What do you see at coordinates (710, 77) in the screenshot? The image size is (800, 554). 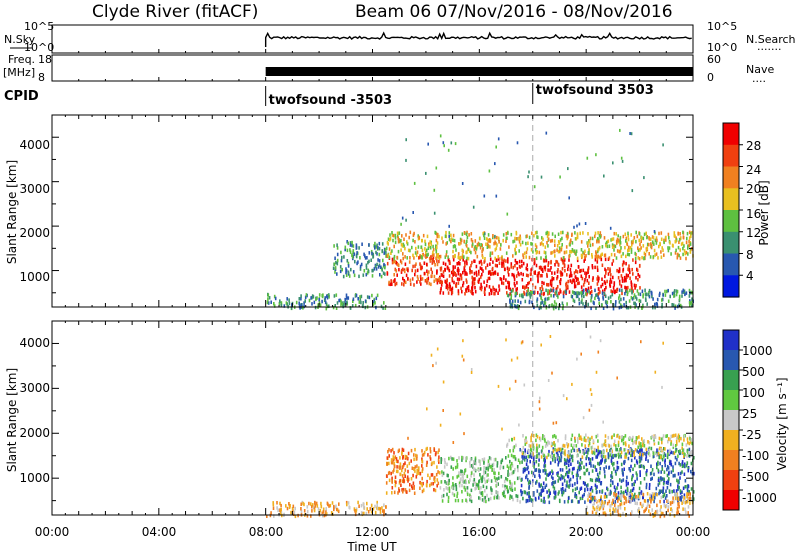 I see `nave-tick-low: 0` at bounding box center [710, 77].